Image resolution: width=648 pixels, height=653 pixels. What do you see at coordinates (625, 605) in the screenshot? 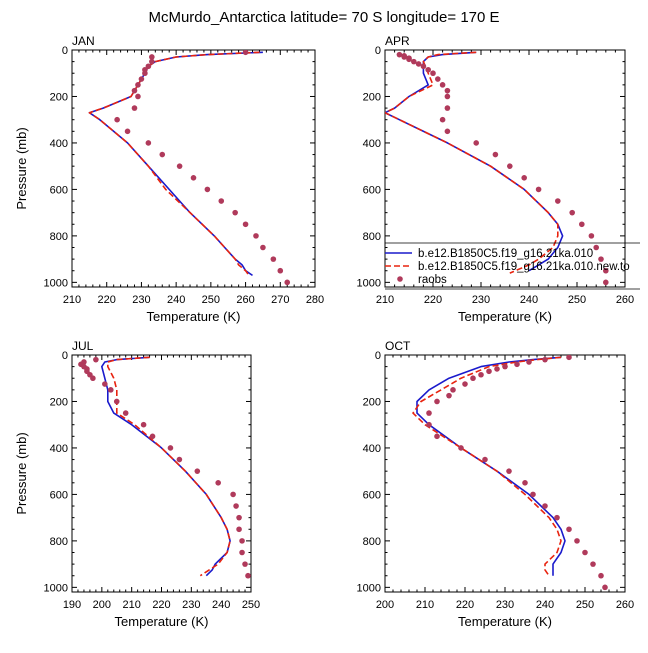
I see `x-tick-label: 260` at bounding box center [625, 605].